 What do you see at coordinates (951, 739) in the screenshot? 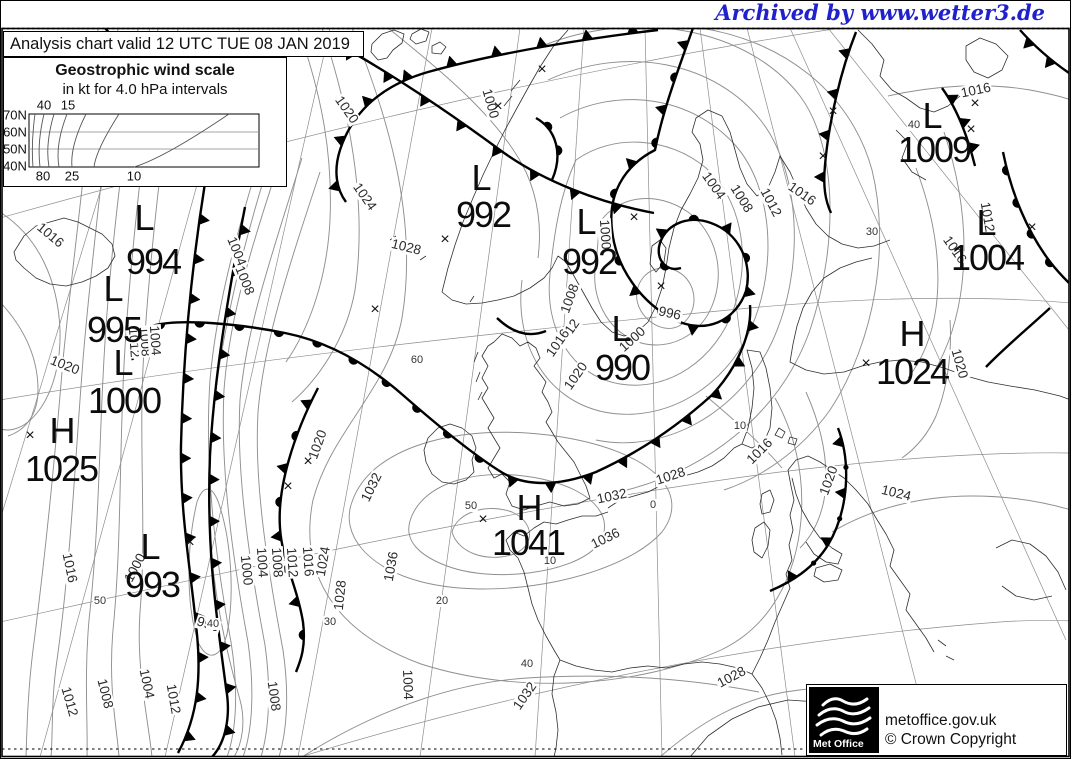
I see `crown-copyright: © Crown Copyright` at bounding box center [951, 739].